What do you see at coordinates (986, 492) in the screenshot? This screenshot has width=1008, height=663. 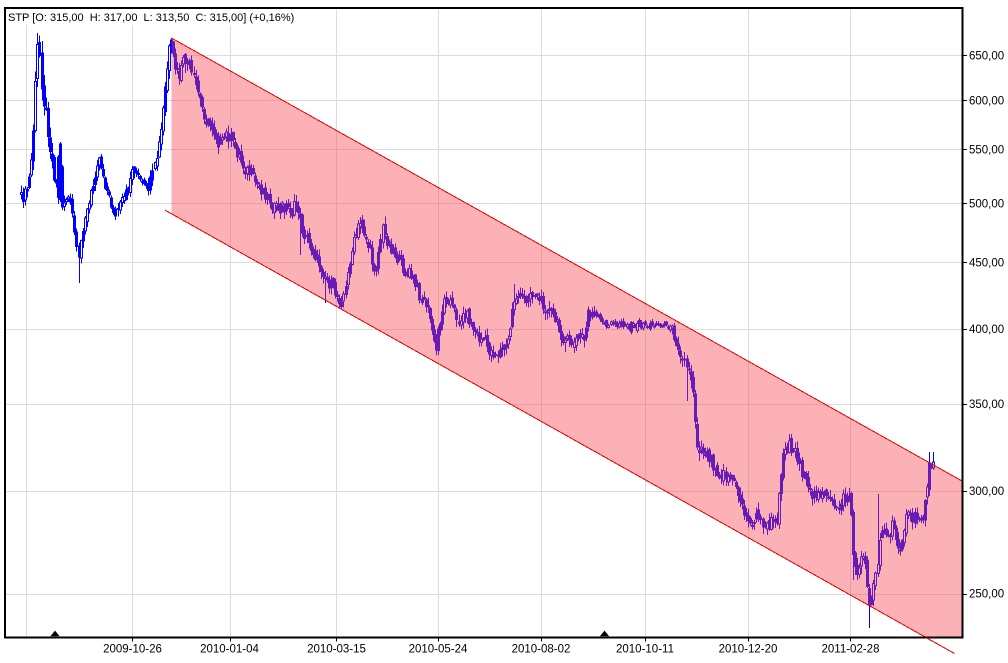 I see `svg-text: 300,00` at bounding box center [986, 492].